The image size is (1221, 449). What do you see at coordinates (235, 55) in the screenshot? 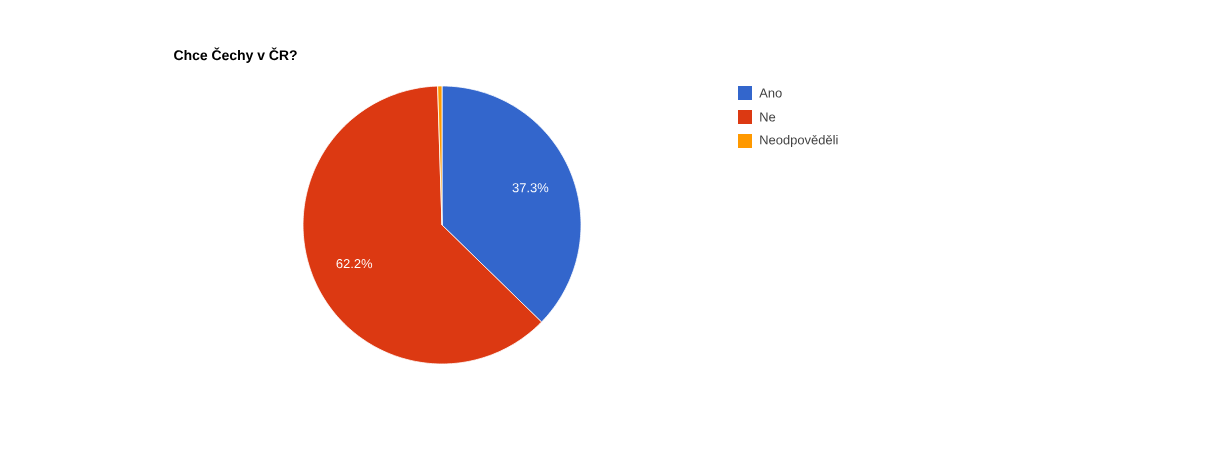
I see `chart-title: Chce Čechy v ČR?` at bounding box center [235, 55].